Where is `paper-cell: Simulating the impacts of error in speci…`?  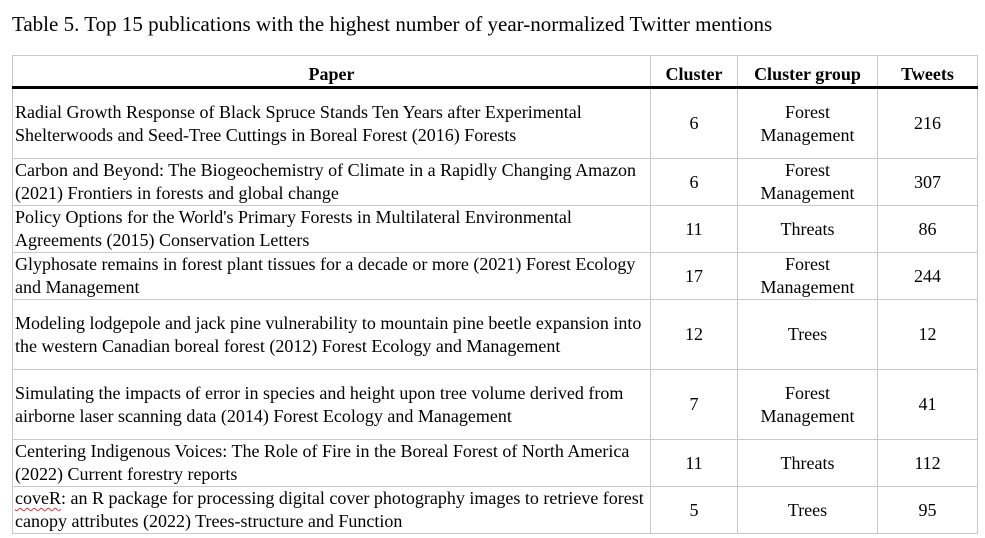
paper-cell: Simulating the impacts of error in speci… is located at coordinates (331, 404).